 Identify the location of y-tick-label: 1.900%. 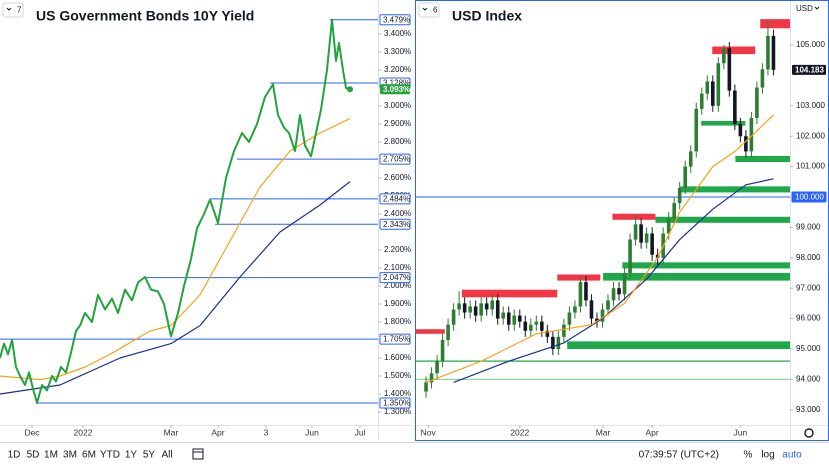
(397, 303).